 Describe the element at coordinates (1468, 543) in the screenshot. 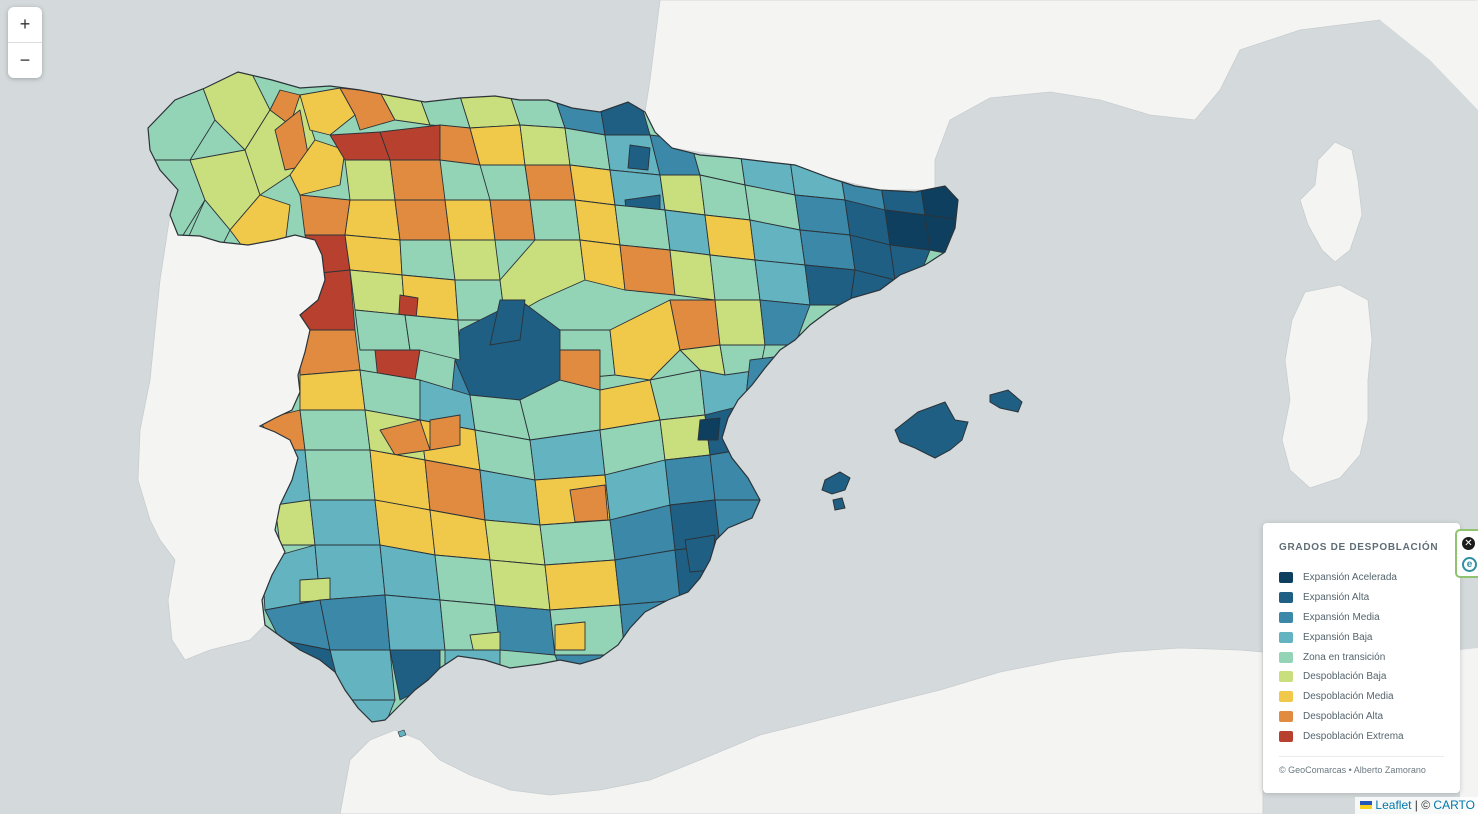

I see `close-circle-icon: ✕` at that location.